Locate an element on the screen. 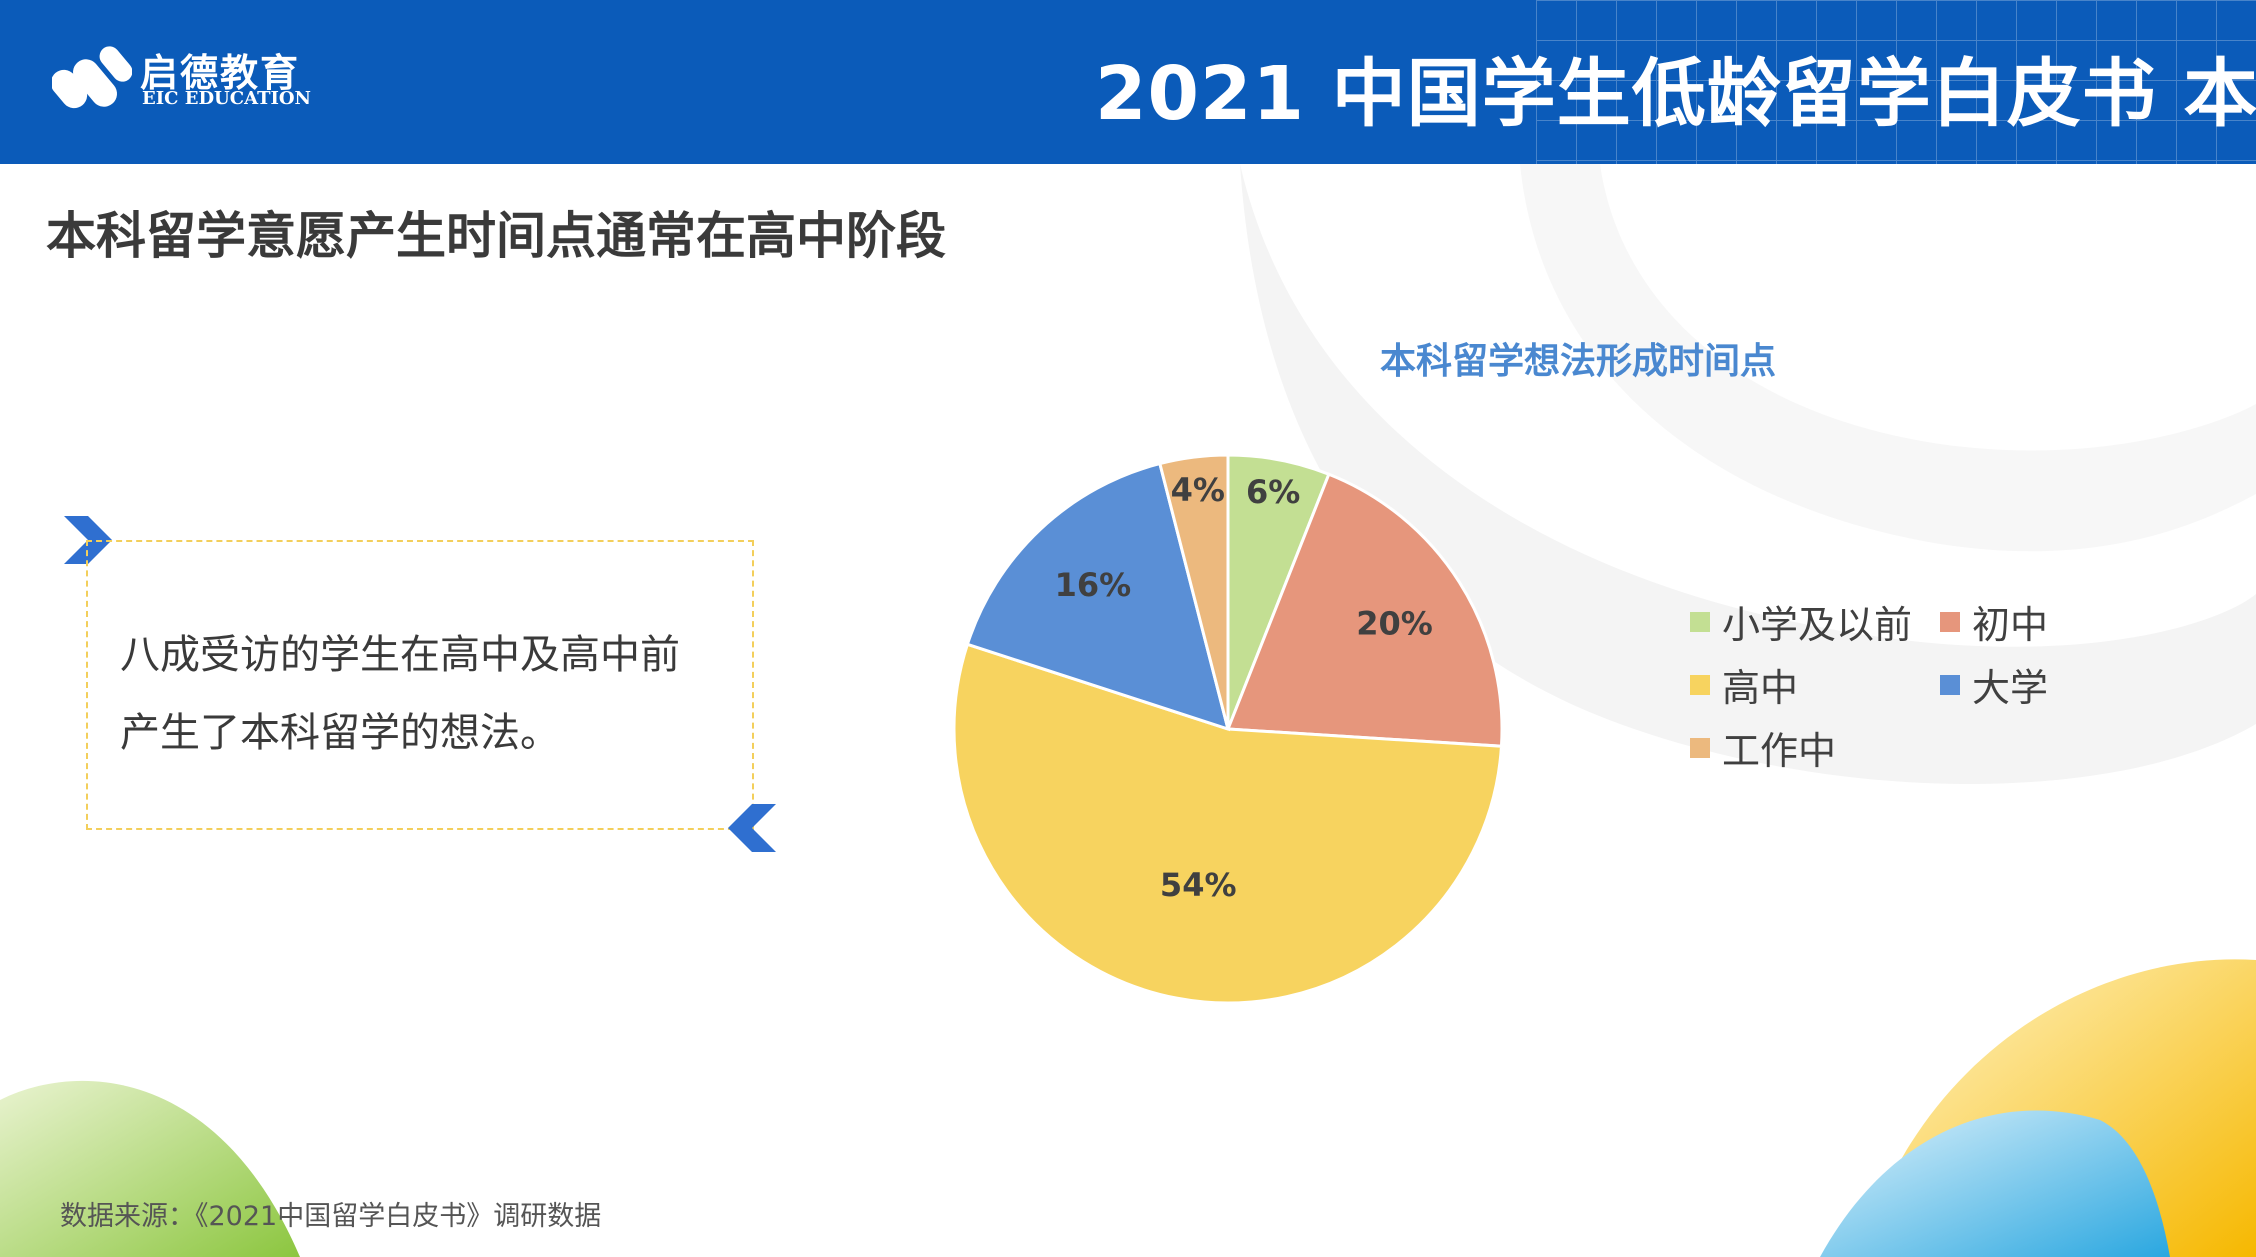 The image size is (2256, 1257). summary-line-1: 八成受访的学生在高中及高中前 is located at coordinates (400, 655).